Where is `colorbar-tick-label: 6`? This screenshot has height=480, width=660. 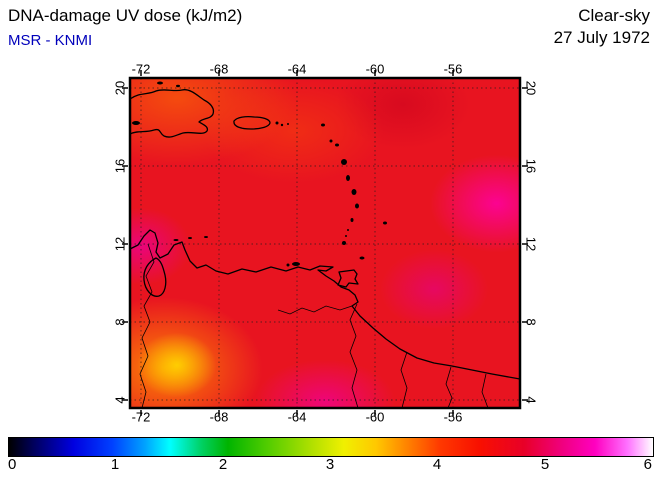
colorbar-tick-label: 6 is located at coordinates (647, 464).